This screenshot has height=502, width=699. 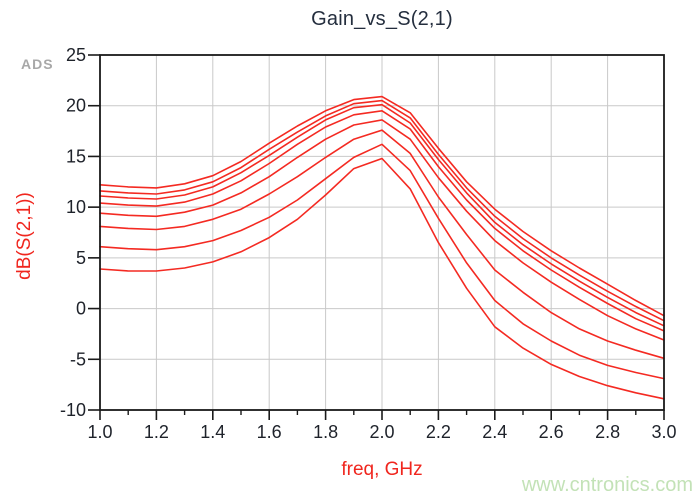 What do you see at coordinates (663, 432) in the screenshot?
I see `x-tick-label: 3.0` at bounding box center [663, 432].